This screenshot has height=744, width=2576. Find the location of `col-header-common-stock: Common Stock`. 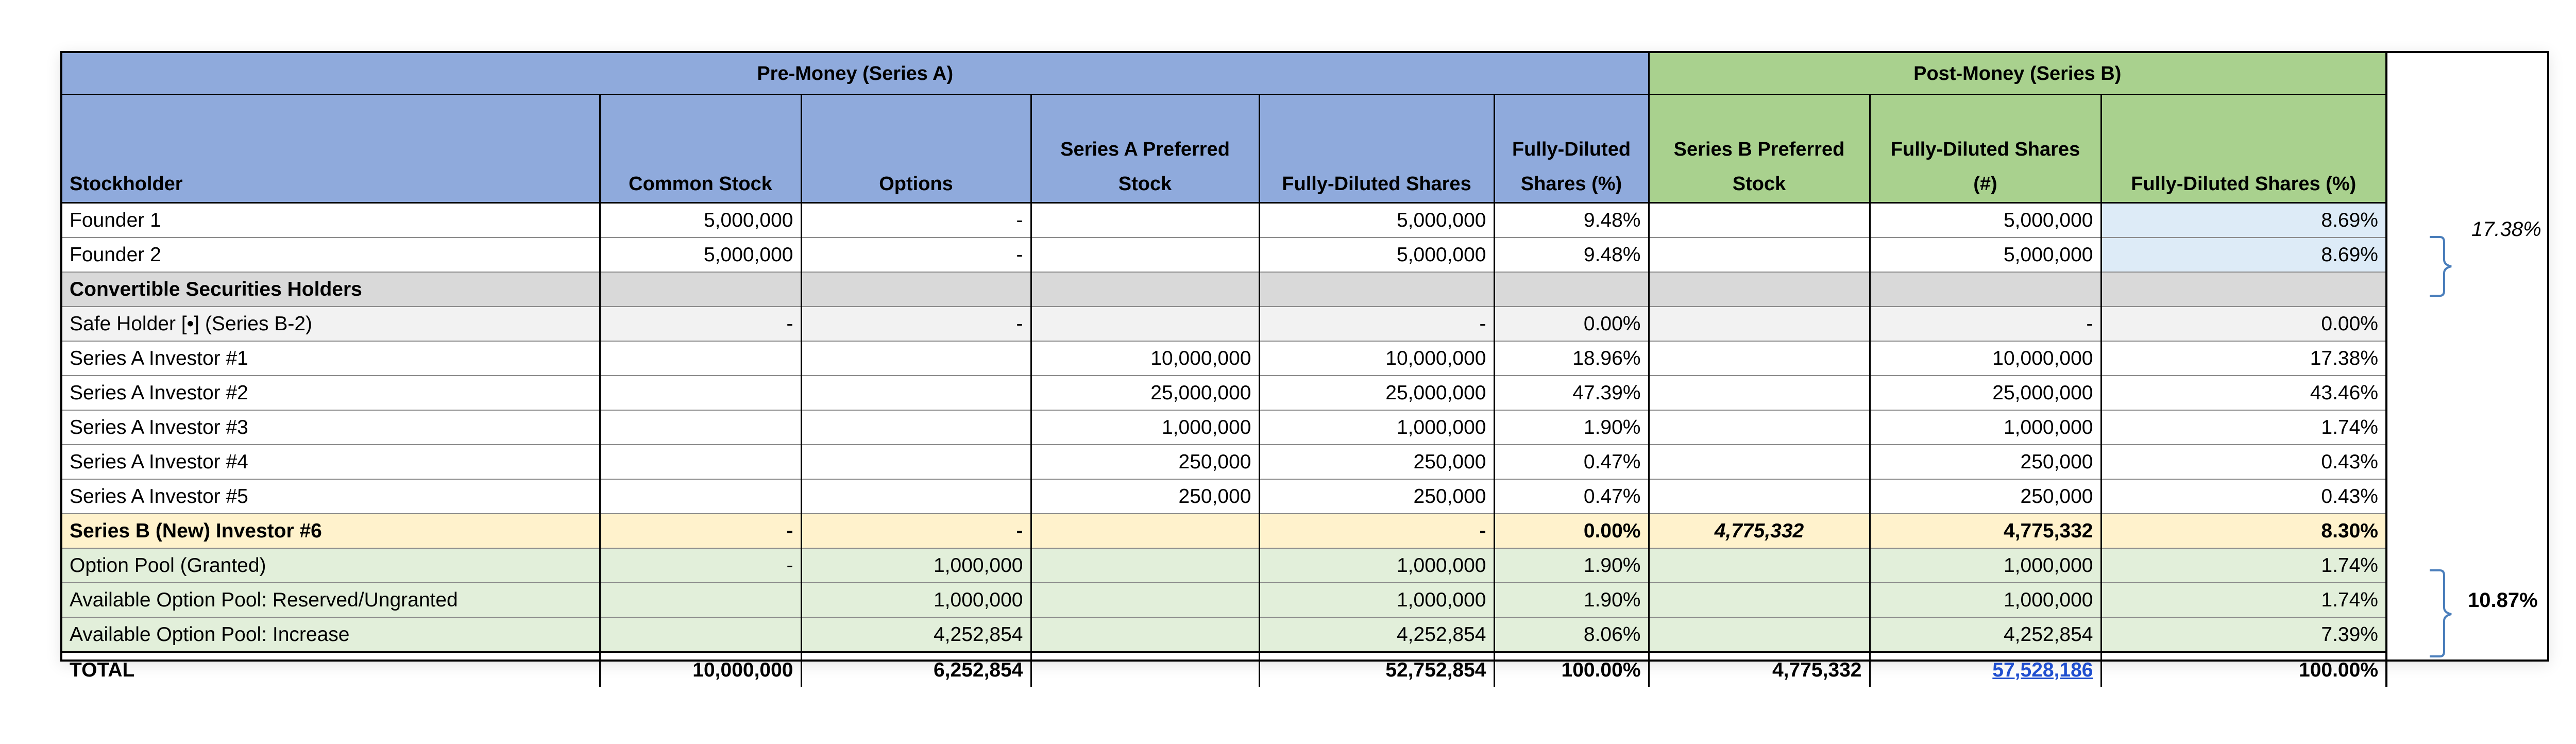

col-header-common-stock: Common Stock is located at coordinates (701, 149).